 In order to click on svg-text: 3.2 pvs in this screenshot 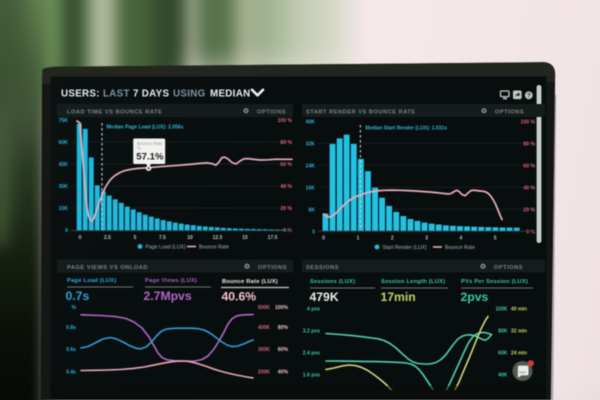, I will do `click(311, 331)`.